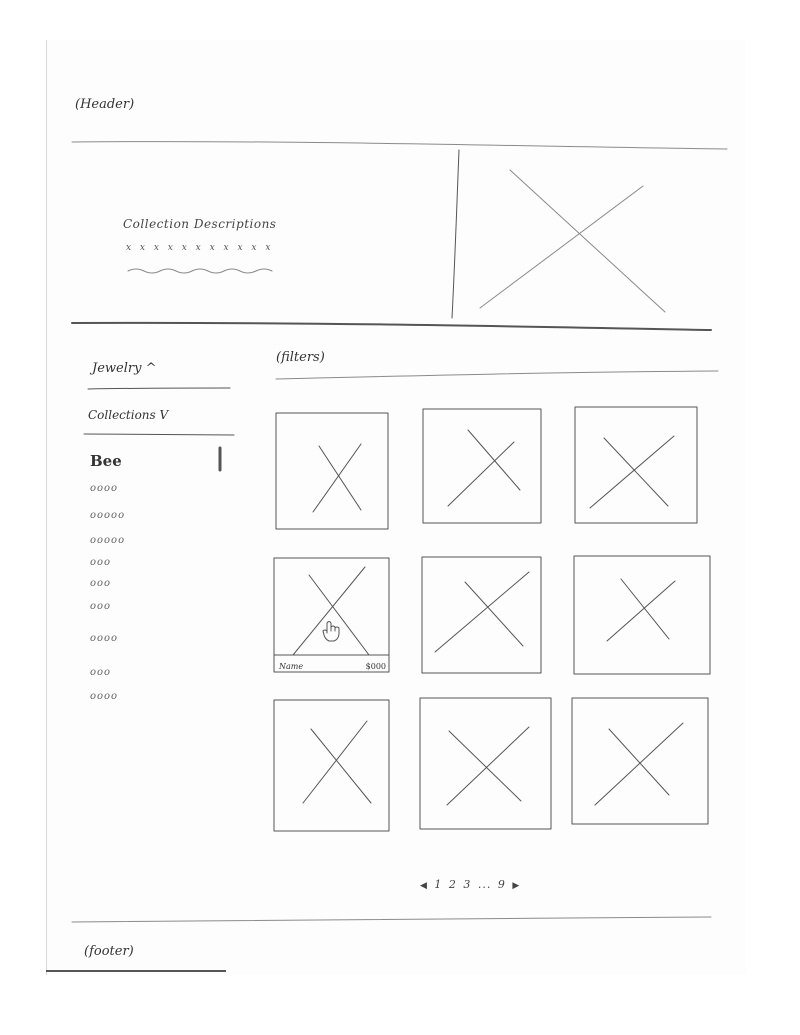 This screenshot has width=800, height=1035. I want to click on hero-bottom-line, so click(391, 326).